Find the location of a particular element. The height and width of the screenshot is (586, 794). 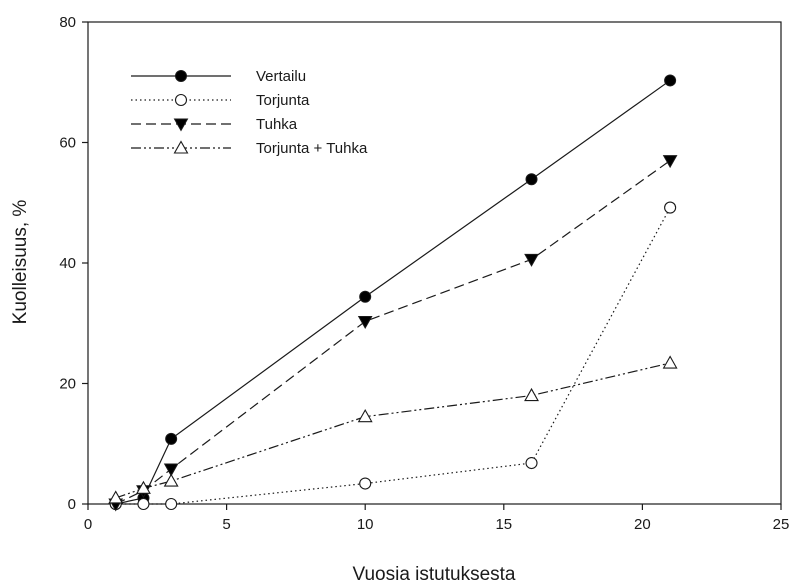

legend-label: Vertailu is located at coordinates (281, 76).